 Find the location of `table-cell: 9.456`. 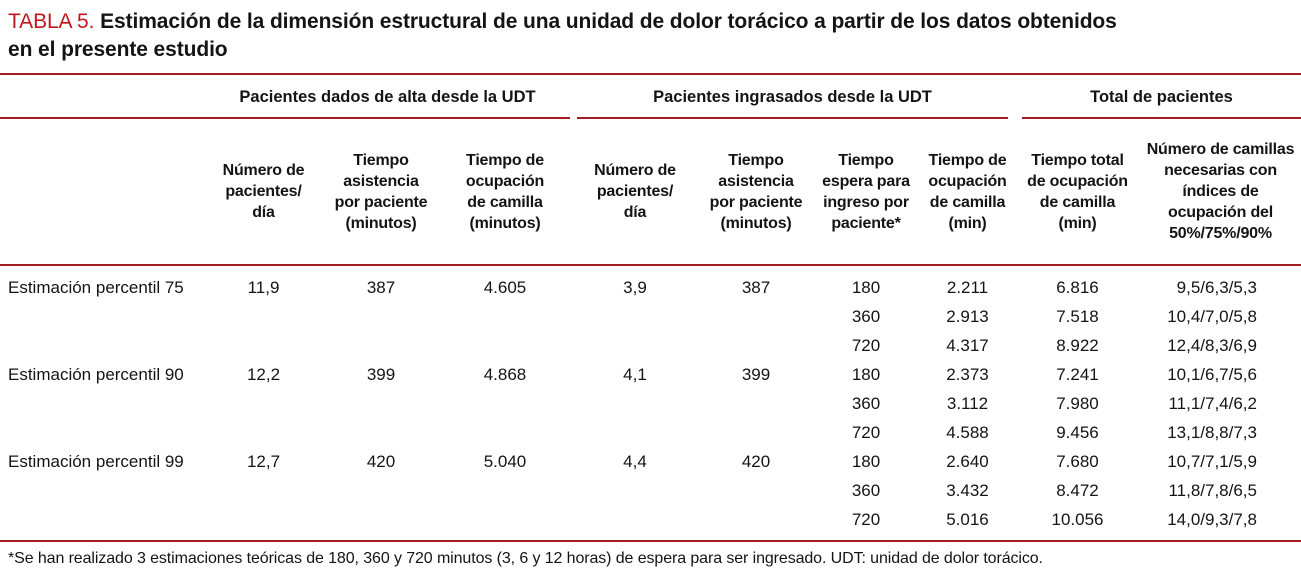

table-cell: 9.456 is located at coordinates (1077, 433).